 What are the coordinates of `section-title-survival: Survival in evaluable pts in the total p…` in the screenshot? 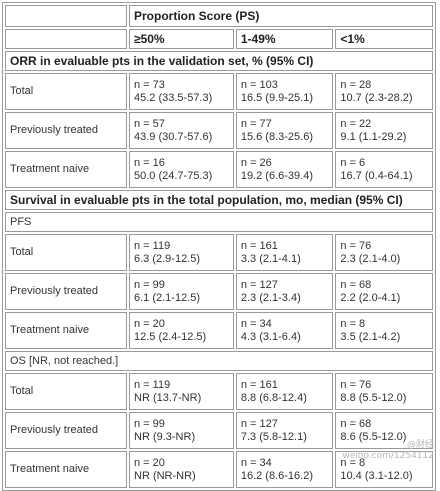 It's located at (219, 200).